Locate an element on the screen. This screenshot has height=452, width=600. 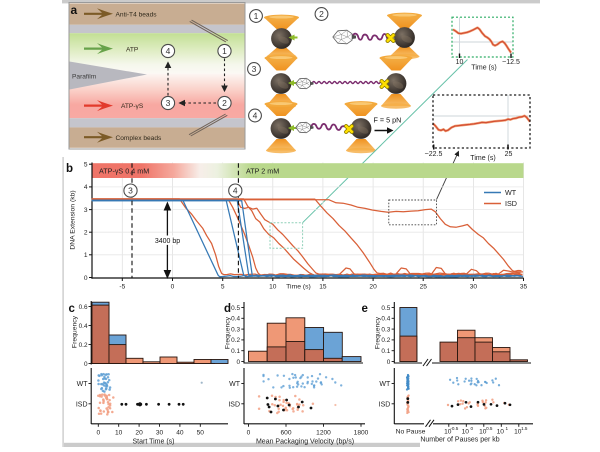
svg-text: Complex beads is located at coordinates (139, 138).